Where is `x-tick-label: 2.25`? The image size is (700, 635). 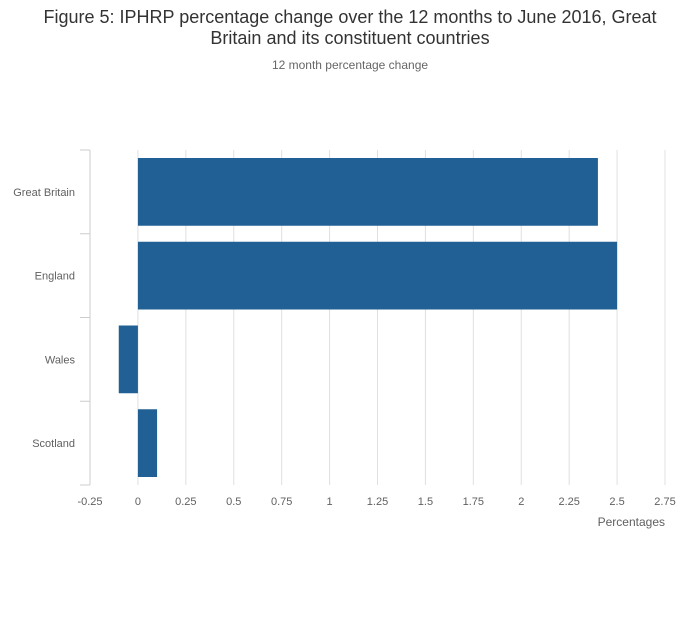 x-tick-label: 2.25 is located at coordinates (568, 502).